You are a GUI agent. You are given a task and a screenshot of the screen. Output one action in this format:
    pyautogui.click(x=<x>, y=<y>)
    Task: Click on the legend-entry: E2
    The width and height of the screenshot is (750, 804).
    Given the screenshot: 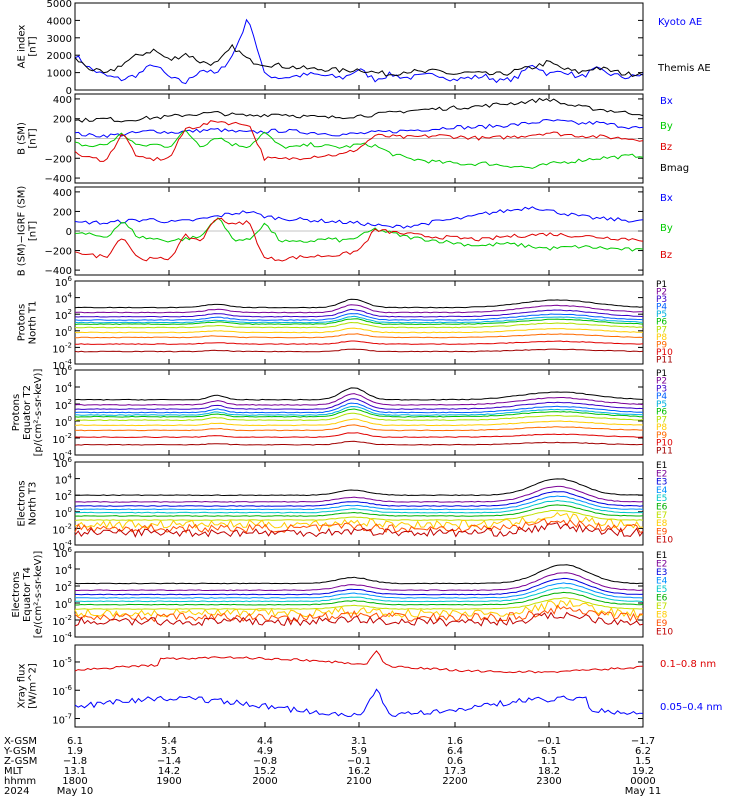 What is the action you would take?
    pyautogui.click(x=661, y=565)
    